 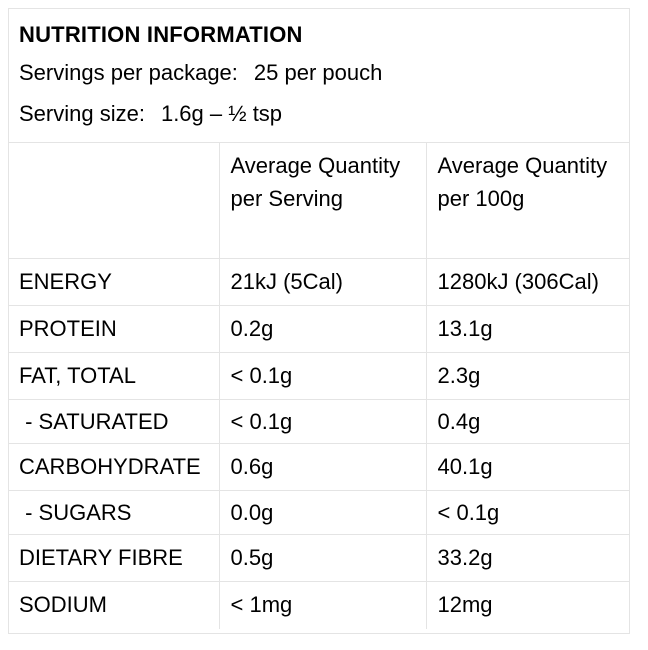 I want to click on nutrient-name: ENERGY, so click(x=113, y=282).